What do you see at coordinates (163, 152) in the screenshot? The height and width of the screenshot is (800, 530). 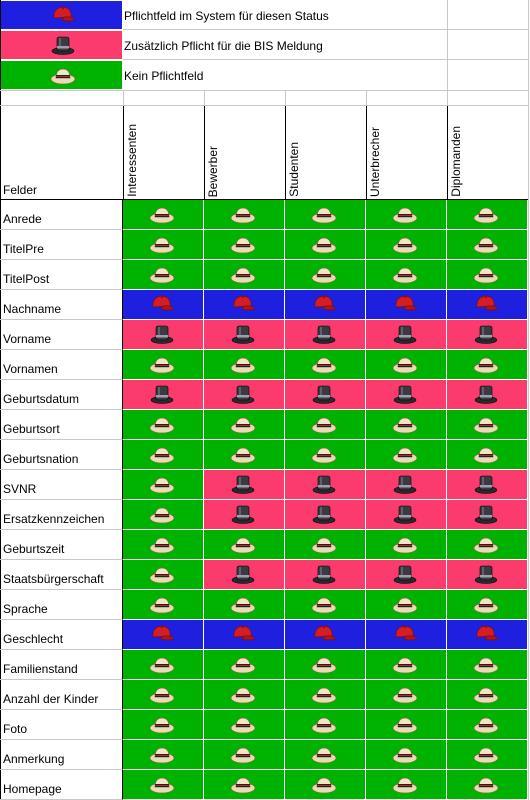 I see `column-header: Interessenten` at bounding box center [163, 152].